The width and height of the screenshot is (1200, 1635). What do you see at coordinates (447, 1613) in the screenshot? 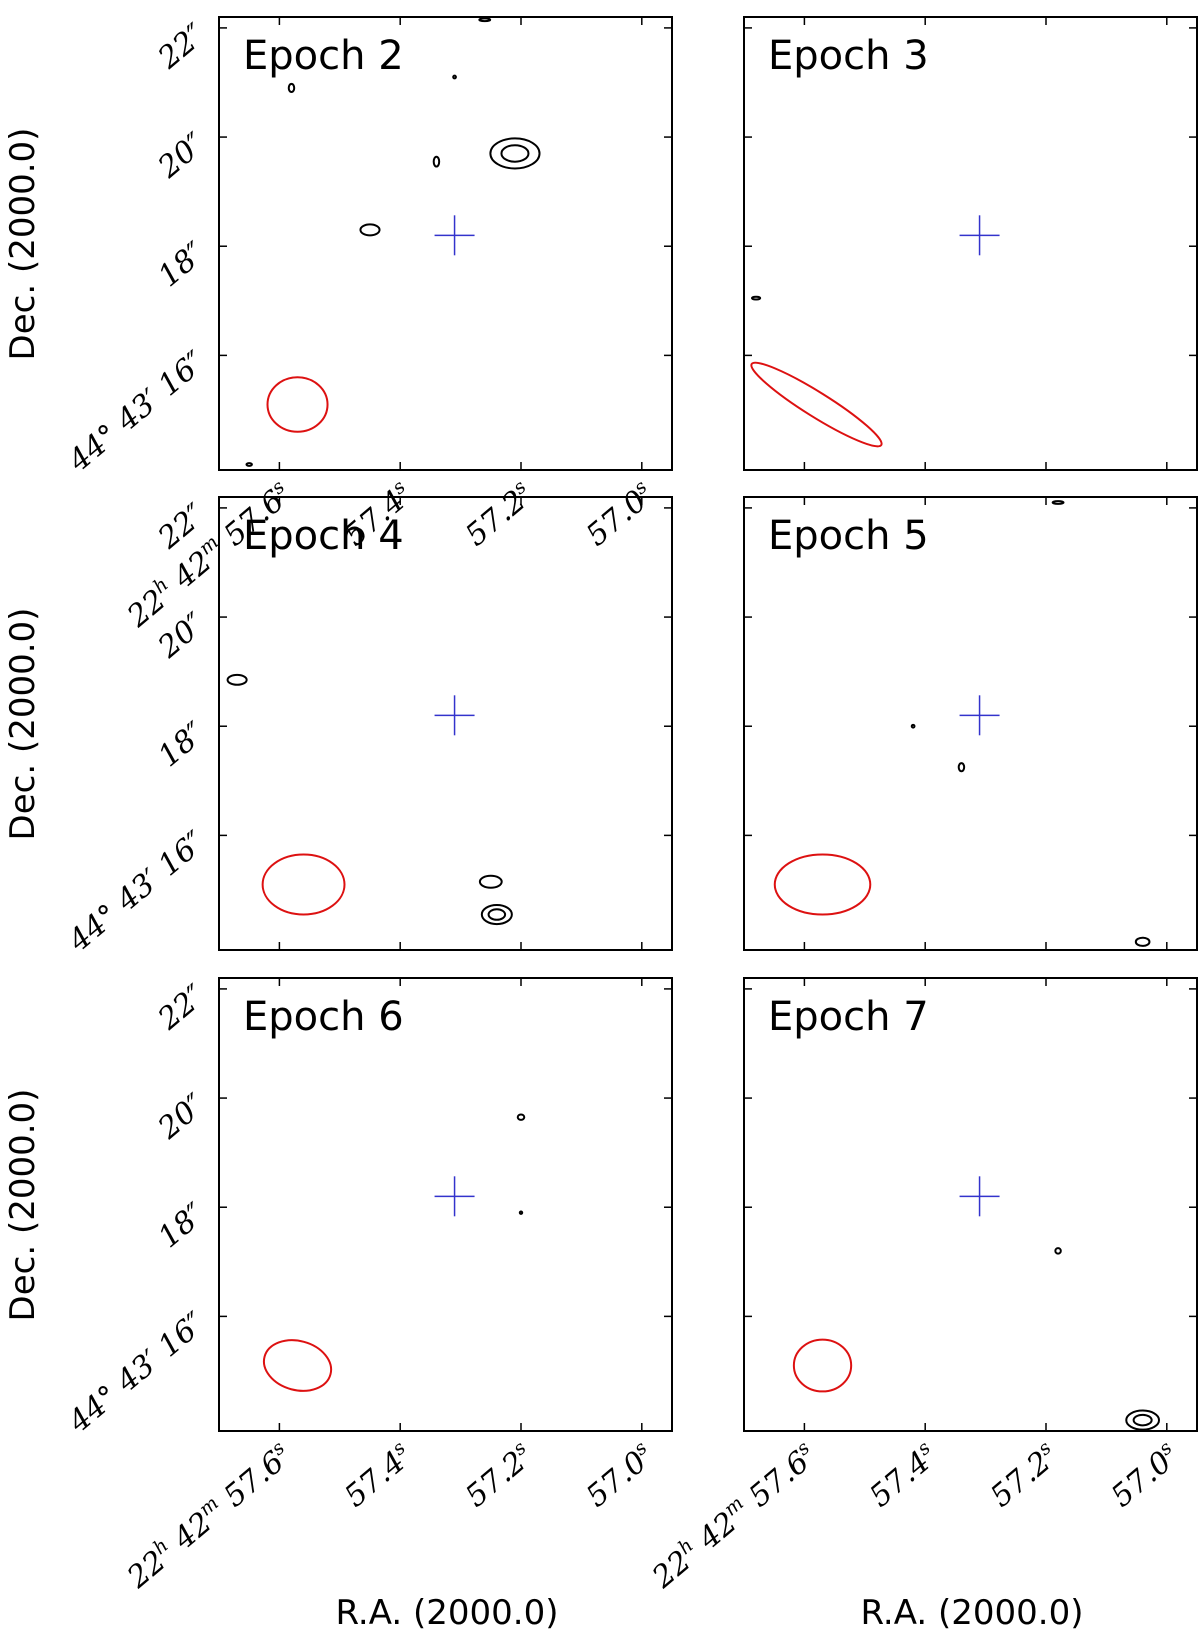
I see `xlabel-col-1: R.A. (2000.0)` at bounding box center [447, 1613].